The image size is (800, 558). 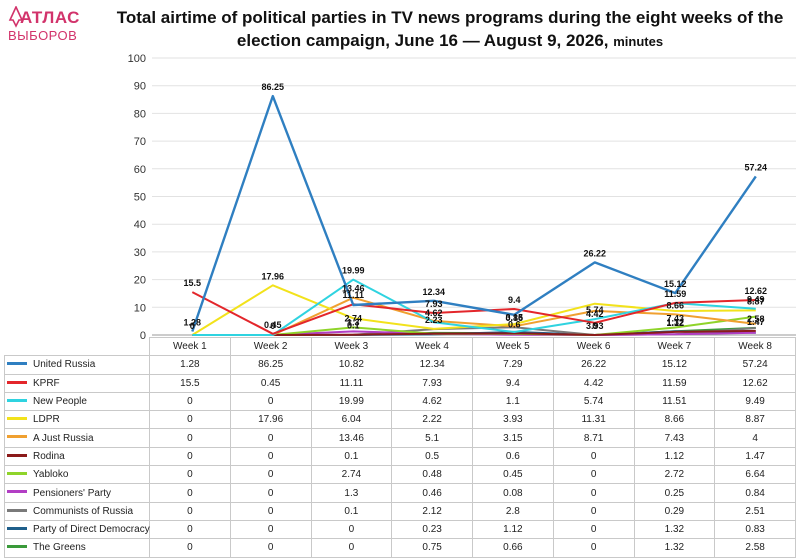 What do you see at coordinates (513, 438) in the screenshot?
I see `table-cell: 3.15` at bounding box center [513, 438].